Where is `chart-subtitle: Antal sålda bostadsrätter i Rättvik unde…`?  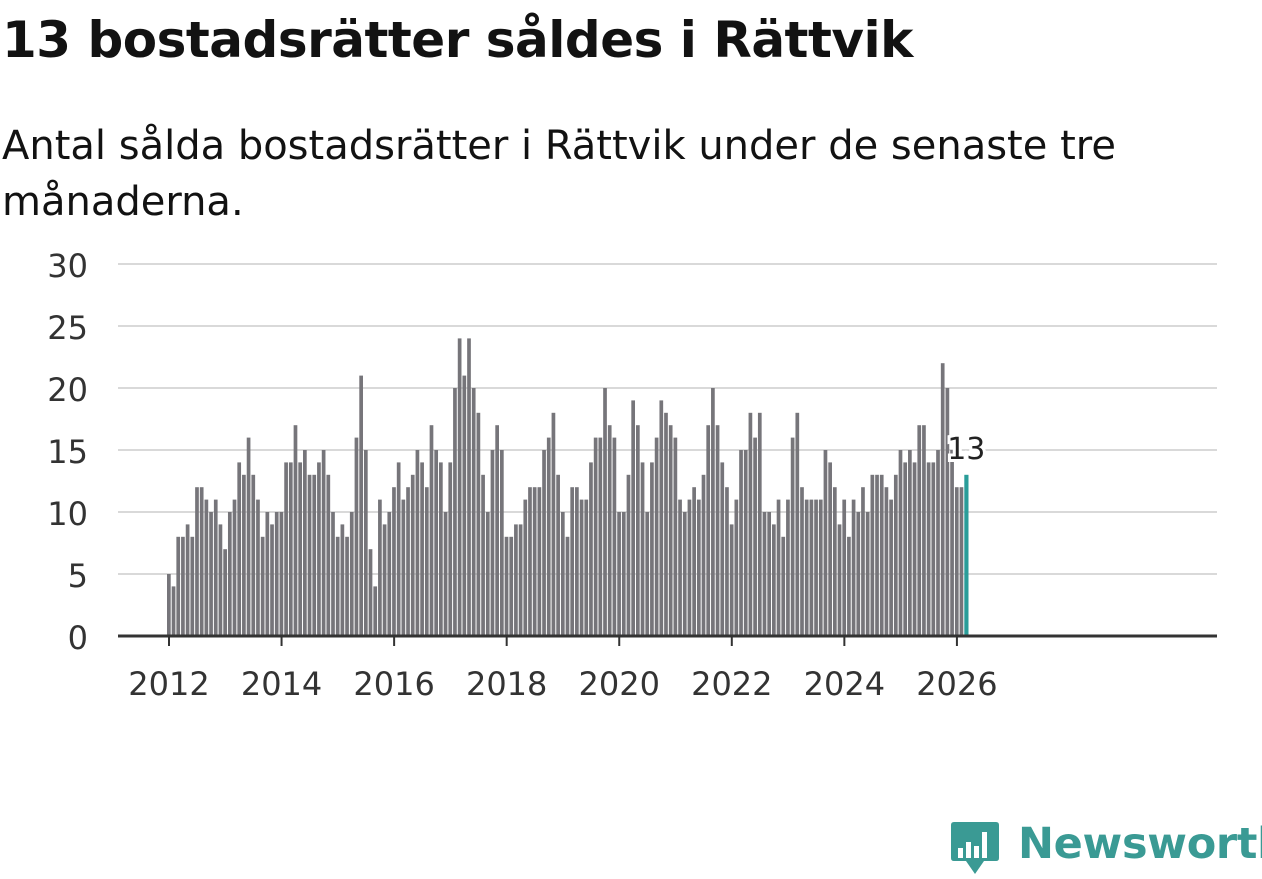
chart-subtitle: Antal sålda bostadsrätter i Rättvik unde… is located at coordinates (559, 174).